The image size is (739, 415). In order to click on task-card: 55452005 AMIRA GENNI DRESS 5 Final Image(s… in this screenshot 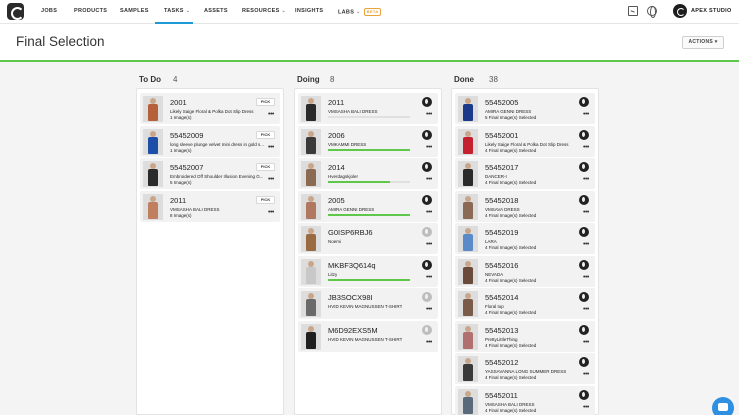, I will do `click(525, 108)`.